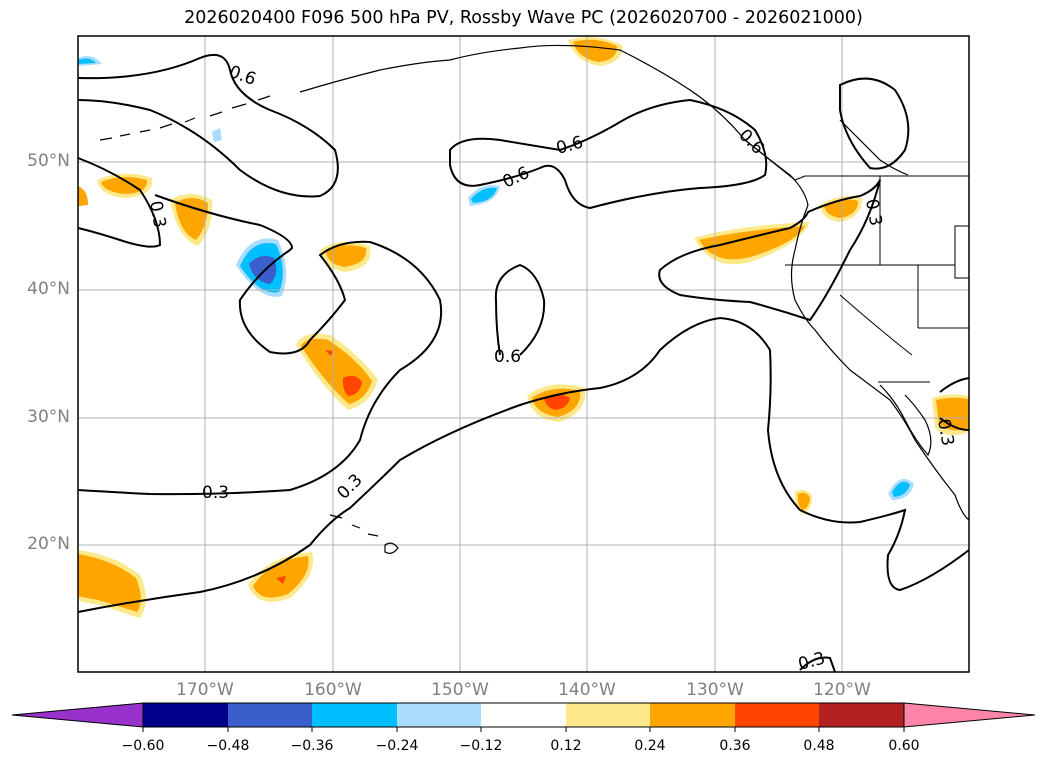  Describe the element at coordinates (48, 544) in the screenshot. I see `lat-label: 20°N` at that location.